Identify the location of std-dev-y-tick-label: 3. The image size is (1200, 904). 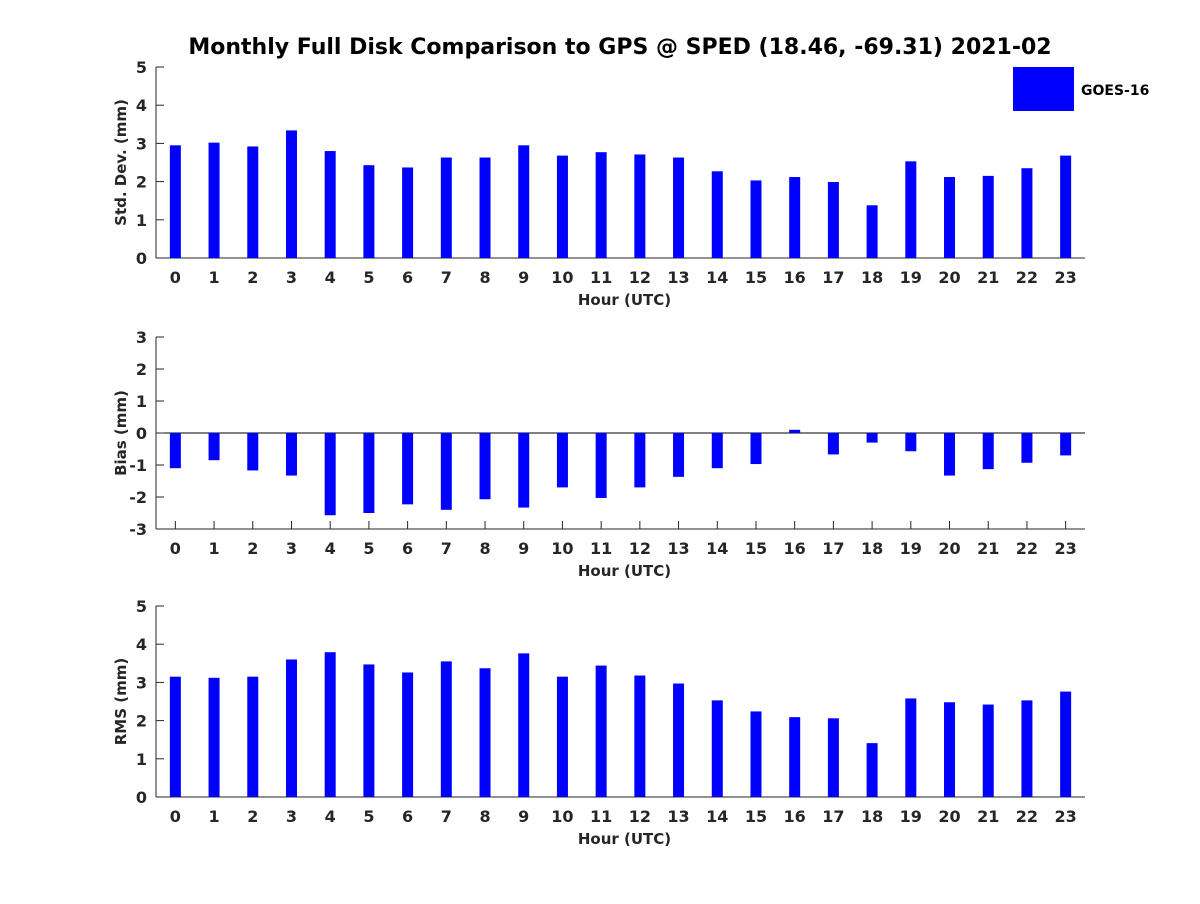
(141, 143).